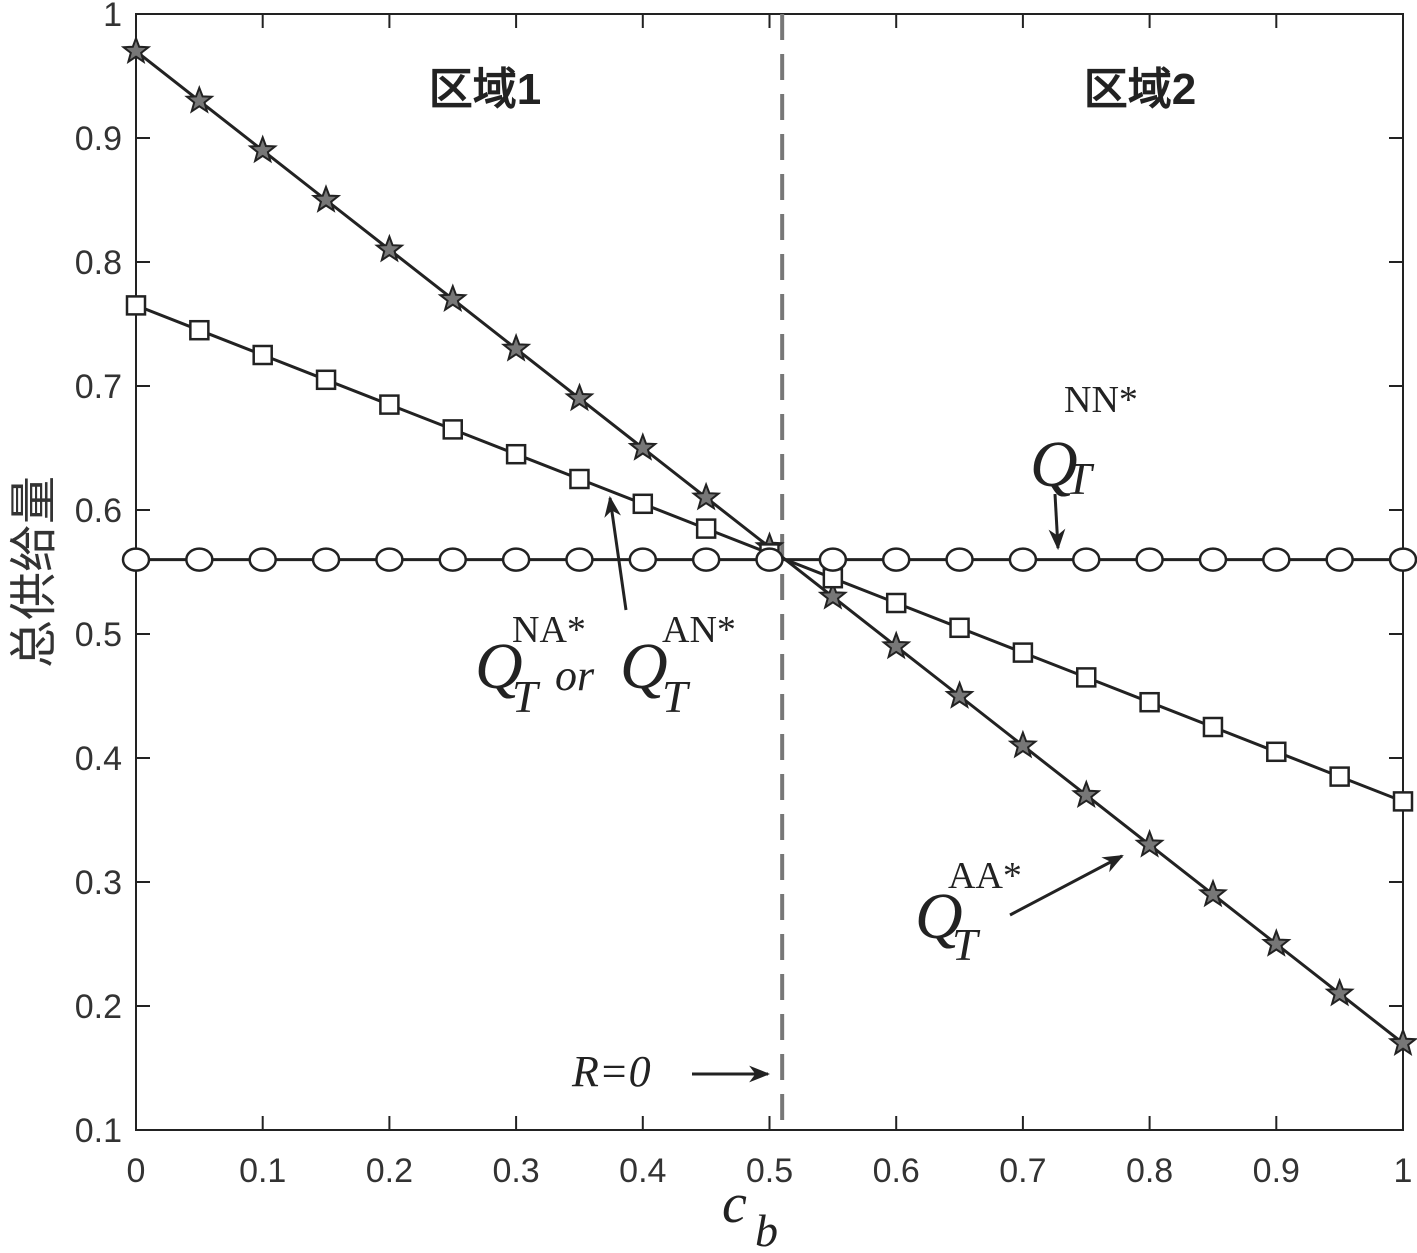 The height and width of the screenshot is (1253, 1417). What do you see at coordinates (98, 511) in the screenshot?
I see `y-tick-label: 0.6` at bounding box center [98, 511].